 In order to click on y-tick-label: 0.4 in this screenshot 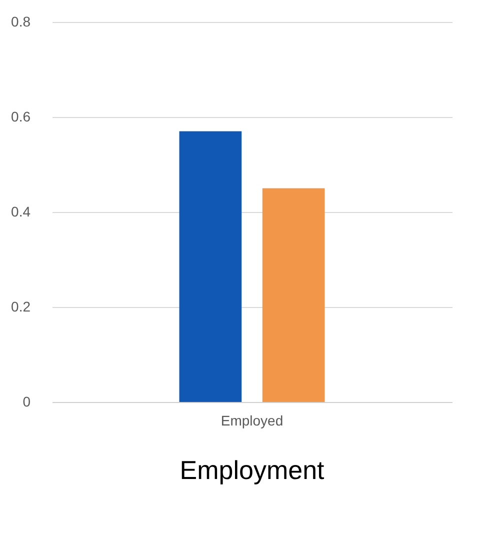, I will do `click(21, 212)`.